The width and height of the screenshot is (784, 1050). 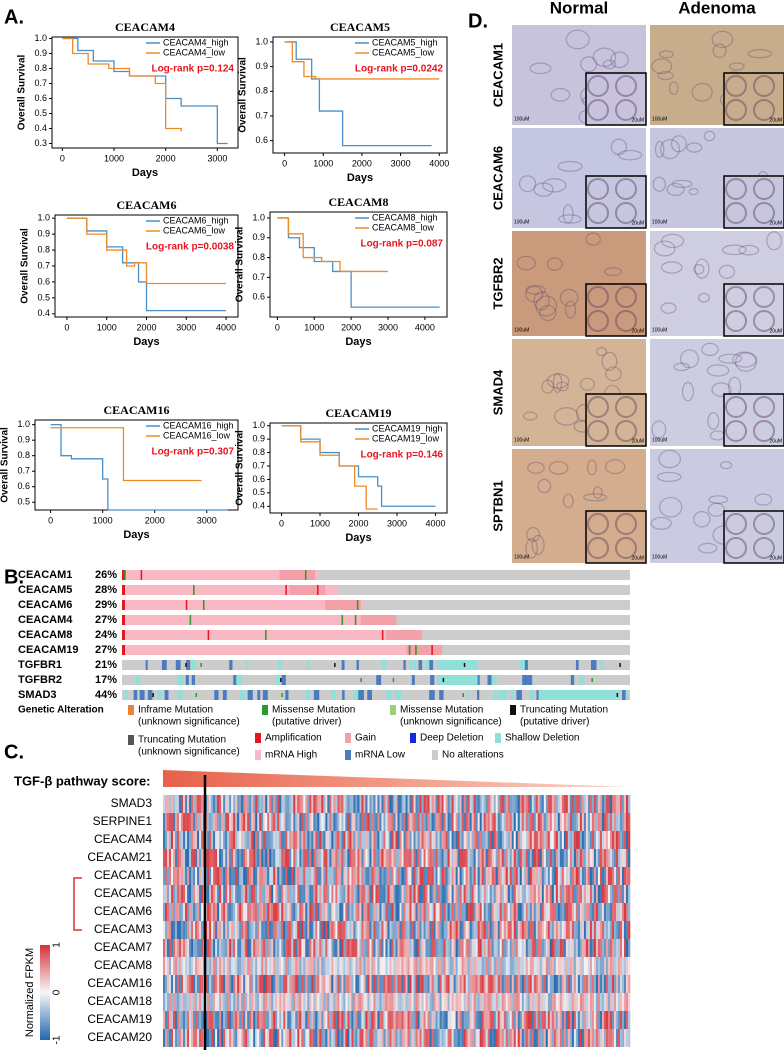 What do you see at coordinates (659, 222) in the screenshot?
I see `scale-label: 100uM` at bounding box center [659, 222].